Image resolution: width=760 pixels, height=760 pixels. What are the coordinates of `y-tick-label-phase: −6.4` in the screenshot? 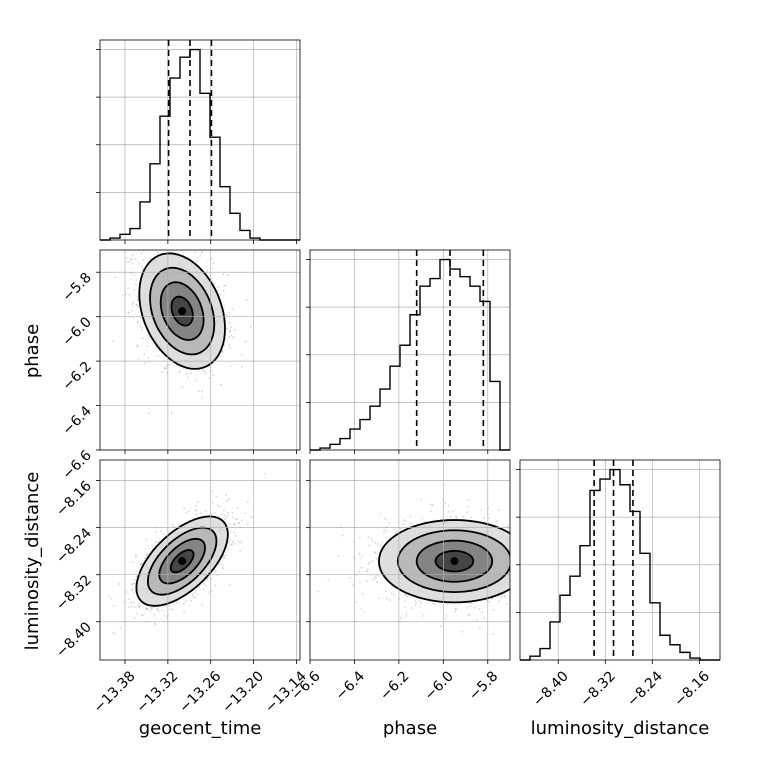 It's located at (76, 420).